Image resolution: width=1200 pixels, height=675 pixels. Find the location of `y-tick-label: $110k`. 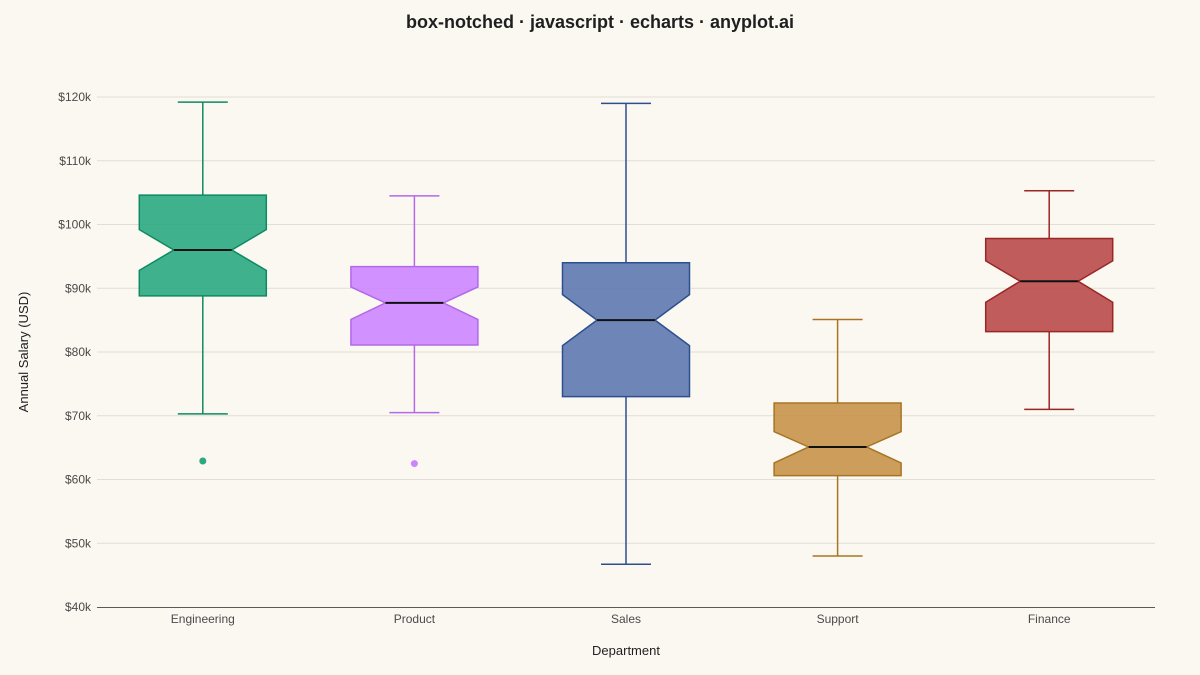

y-tick-label: $110k is located at coordinates (75, 161).